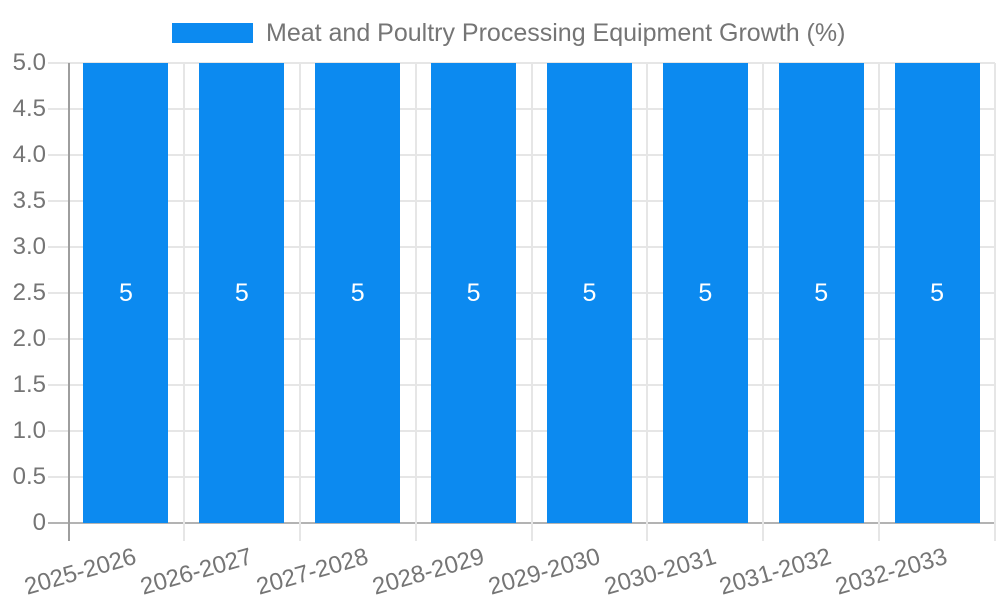 This screenshot has width=1000, height=600. I want to click on y-tick-label: 3.5, so click(29, 200).